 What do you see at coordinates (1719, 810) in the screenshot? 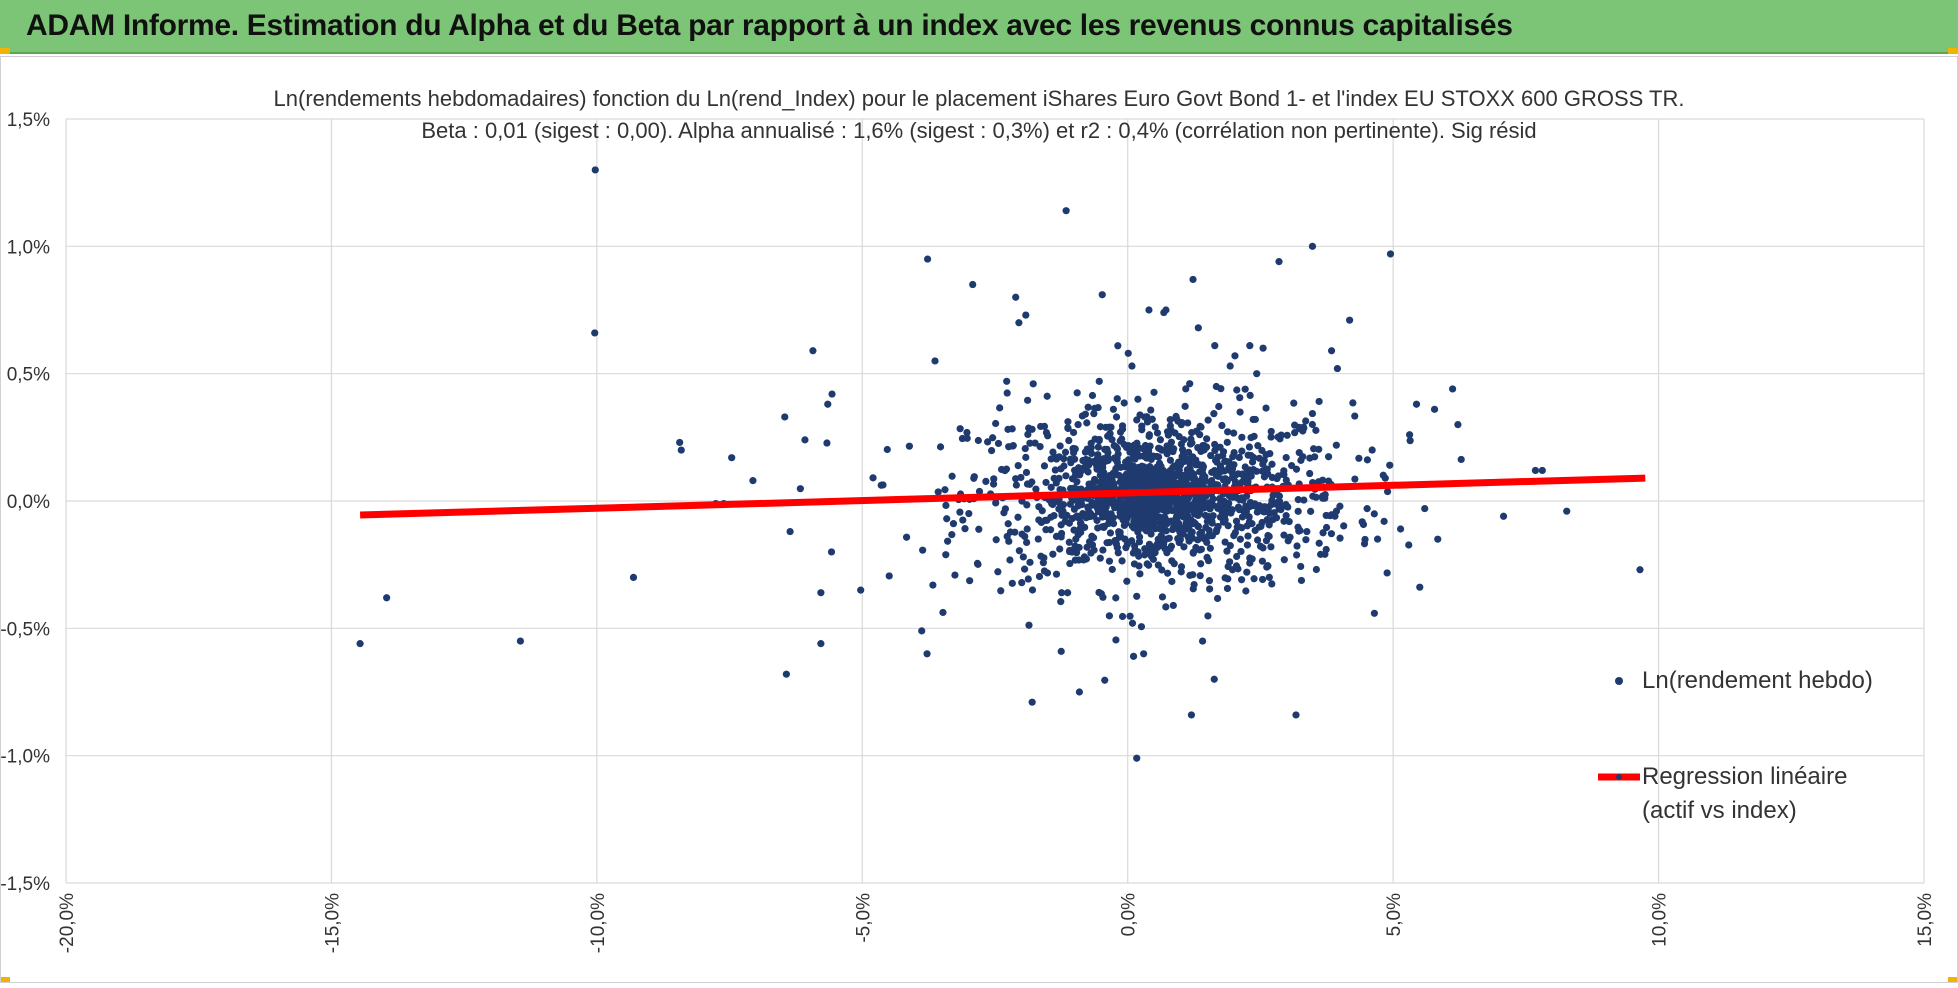
I see `legend-label-regression-line2: (actif vs index)` at bounding box center [1719, 810].